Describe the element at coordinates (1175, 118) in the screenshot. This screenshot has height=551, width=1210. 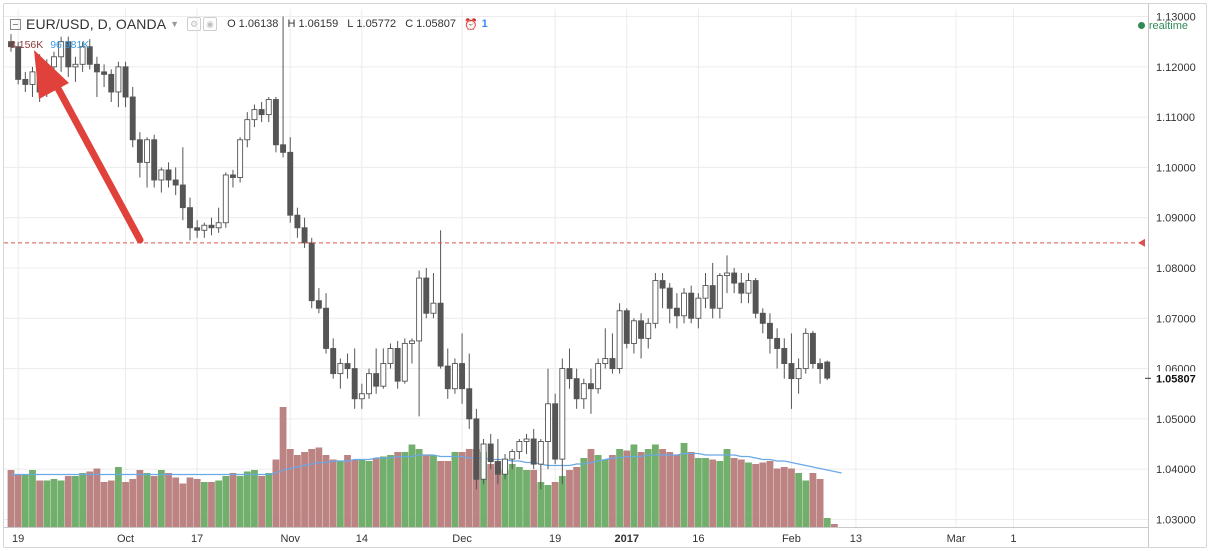
I see `price-tick-label: 1.11000` at that location.